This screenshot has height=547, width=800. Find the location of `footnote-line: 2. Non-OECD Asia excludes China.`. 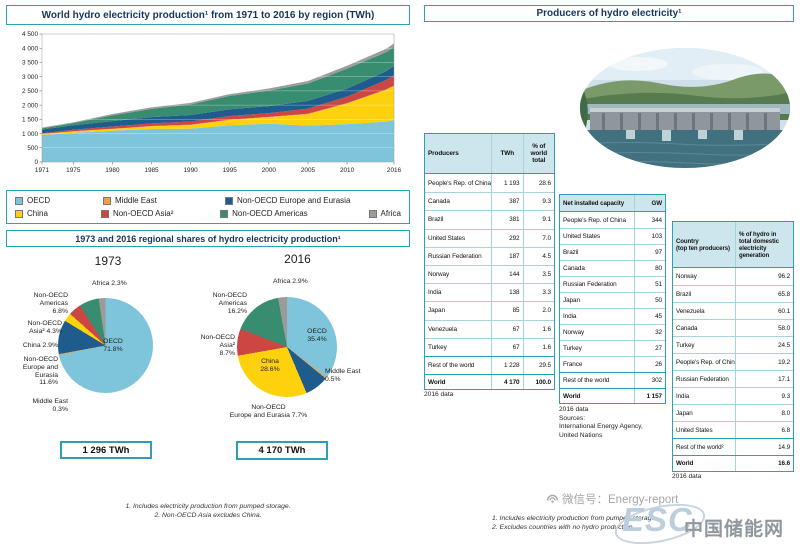

footnote-line: 2. Non-OECD Asia excludes China. is located at coordinates (208, 516).